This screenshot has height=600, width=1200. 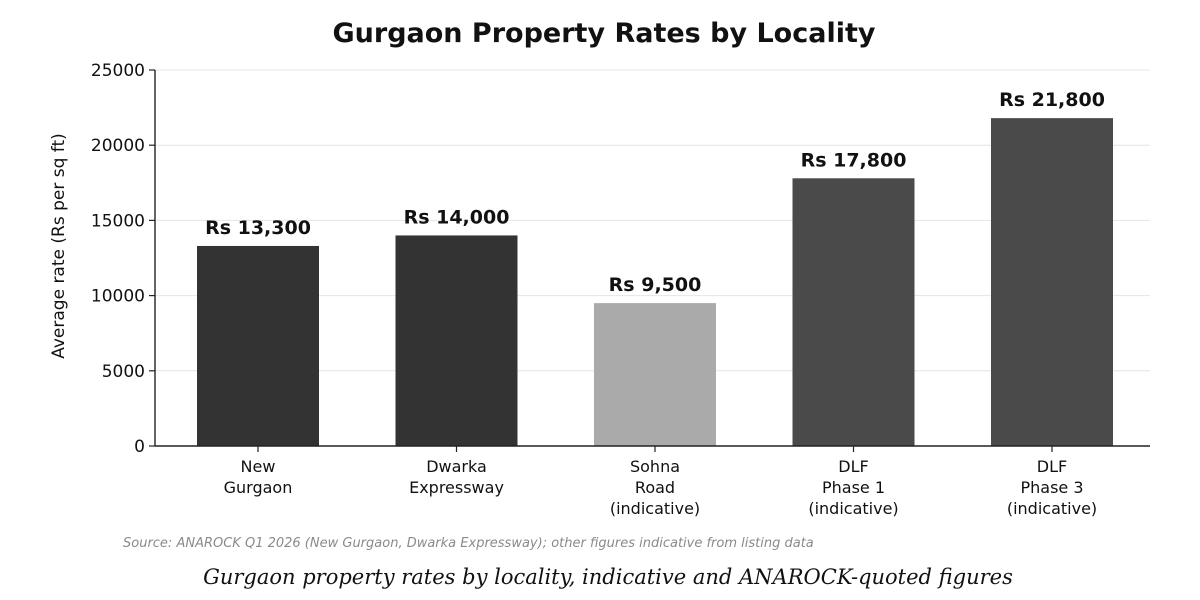 What do you see at coordinates (258, 228) in the screenshot?
I see `bar-data-label: Rs 13,300` at bounding box center [258, 228].